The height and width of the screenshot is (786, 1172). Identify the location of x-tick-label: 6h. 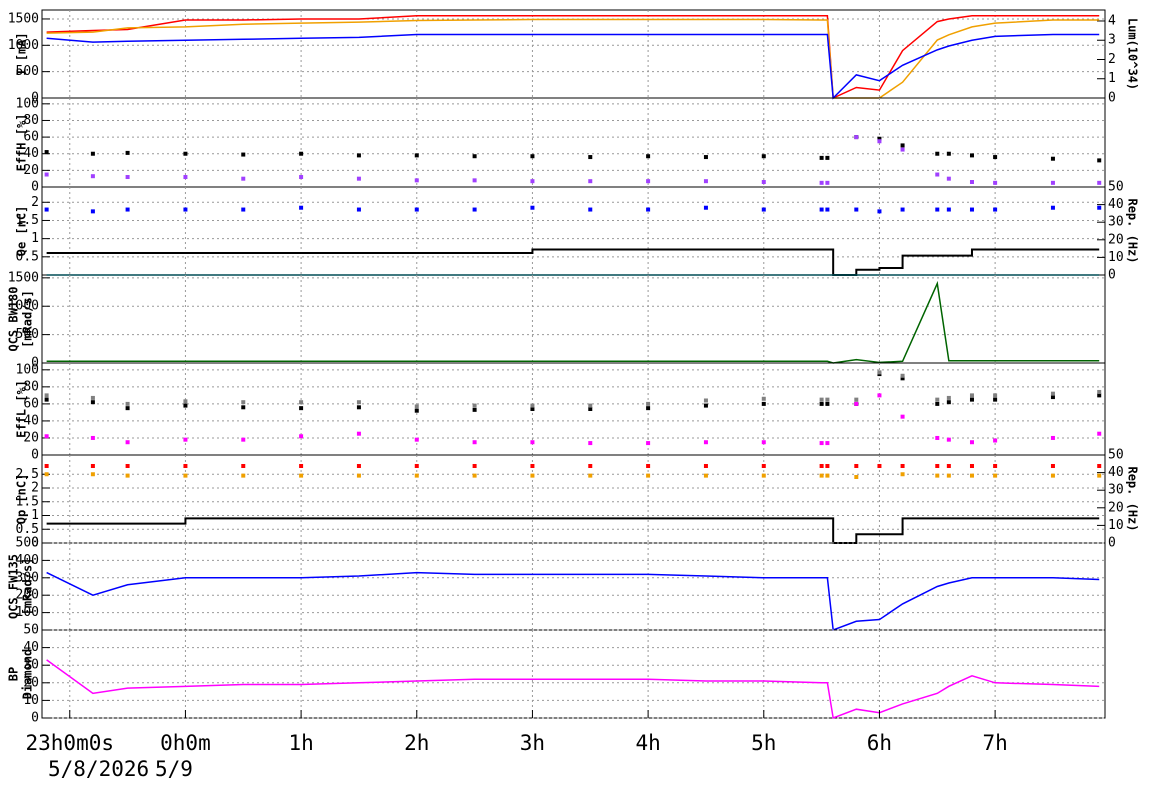
(879, 743).